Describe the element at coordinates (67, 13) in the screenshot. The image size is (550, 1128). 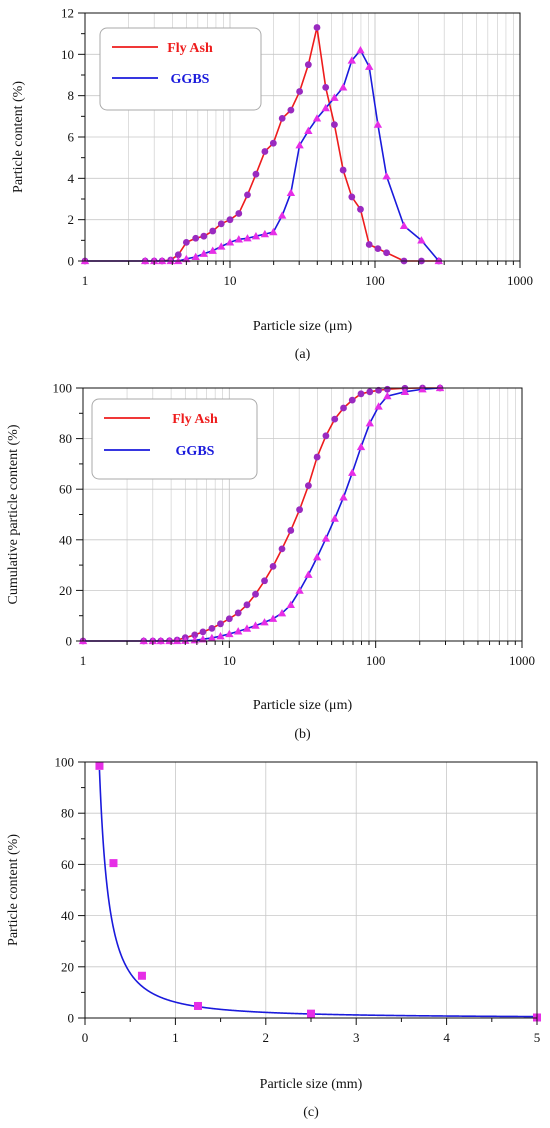
I see `y-tick-label: 12` at that location.